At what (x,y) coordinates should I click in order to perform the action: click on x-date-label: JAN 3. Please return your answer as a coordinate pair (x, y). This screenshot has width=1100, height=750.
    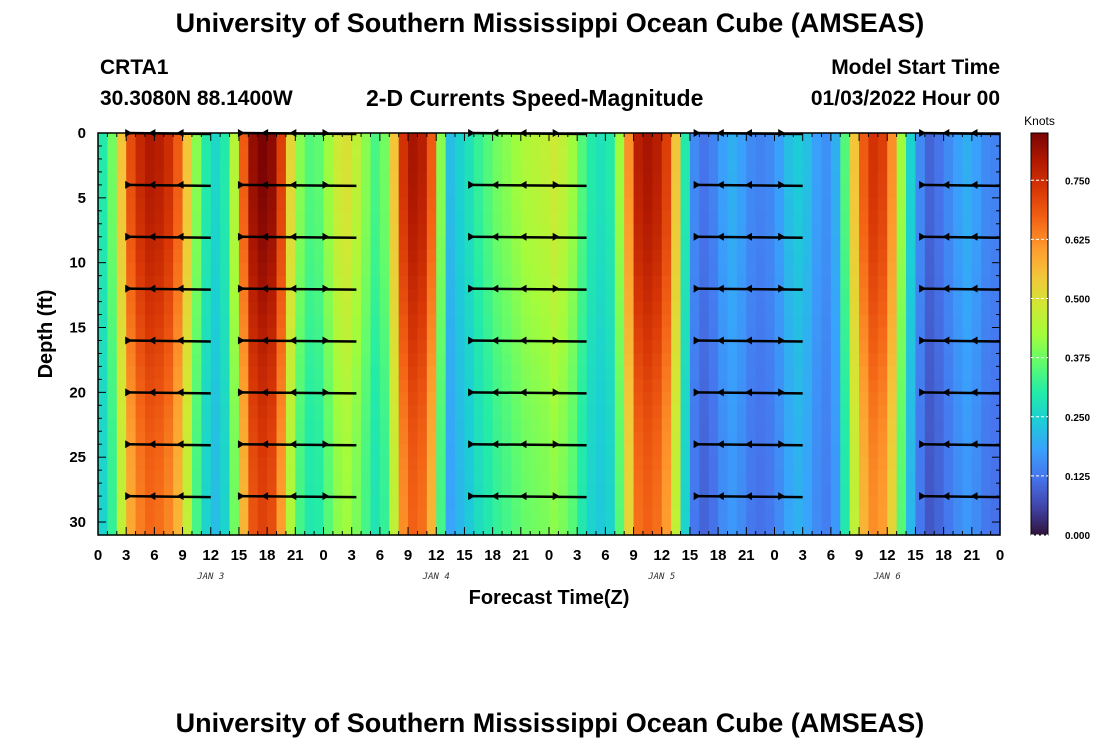
    Looking at the image, I should click on (210, 577).